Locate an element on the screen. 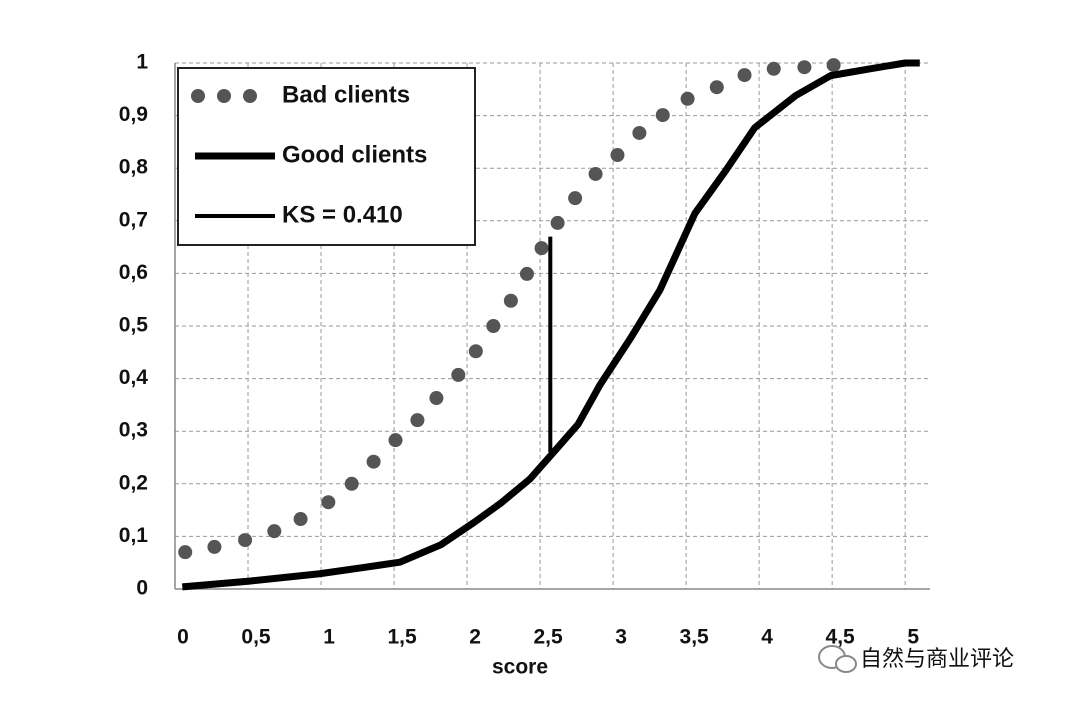  x-tick-label: 0 is located at coordinates (183, 637).